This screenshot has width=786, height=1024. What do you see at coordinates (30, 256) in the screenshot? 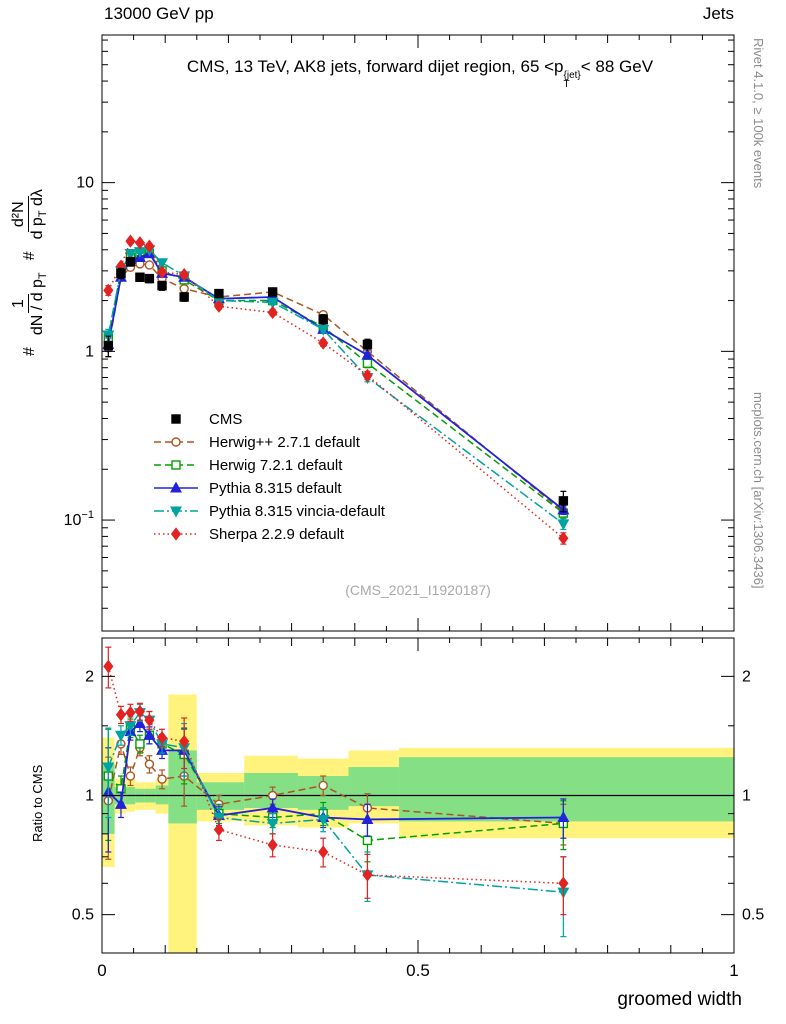
I see `ylabel-hash-2: #` at bounding box center [30, 256].